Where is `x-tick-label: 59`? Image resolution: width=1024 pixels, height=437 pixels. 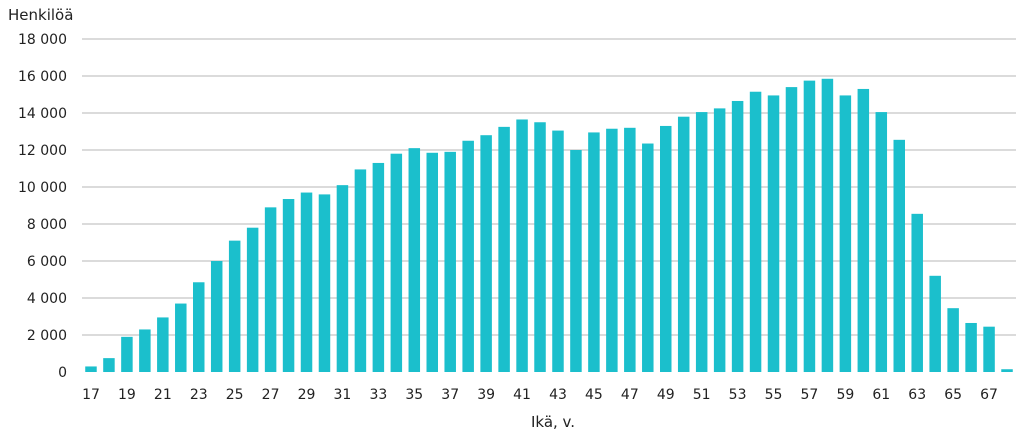
x-tick-label: 59 is located at coordinates (845, 395).